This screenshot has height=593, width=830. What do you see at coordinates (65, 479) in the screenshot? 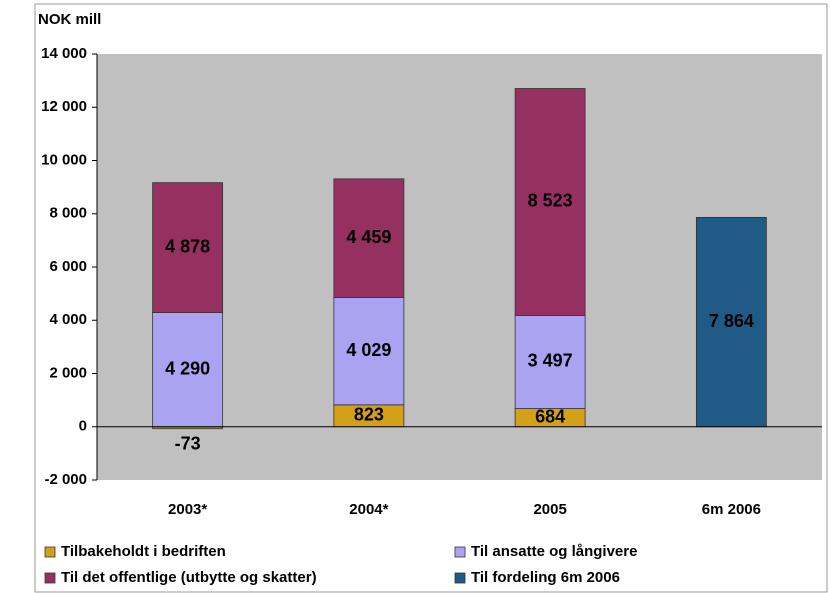
I see `y-tick-label: -2 000` at bounding box center [65, 479].